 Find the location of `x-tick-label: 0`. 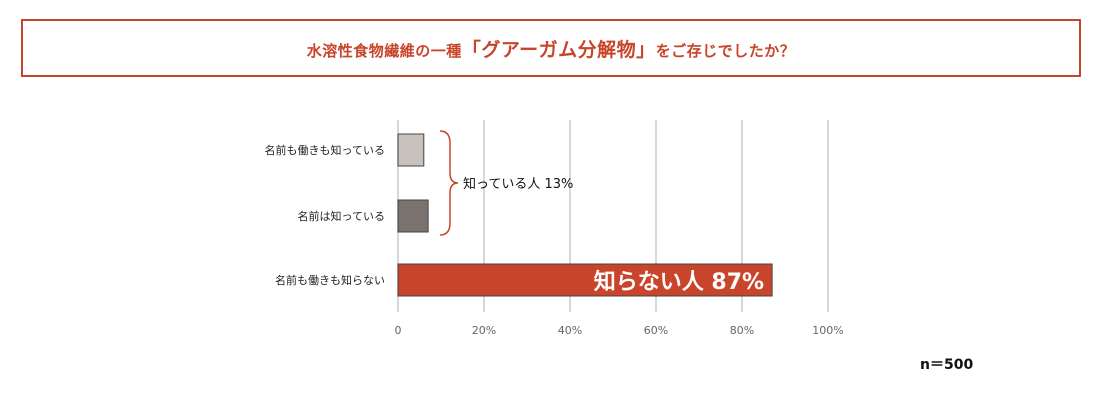

x-tick-label: 0 is located at coordinates (398, 330).